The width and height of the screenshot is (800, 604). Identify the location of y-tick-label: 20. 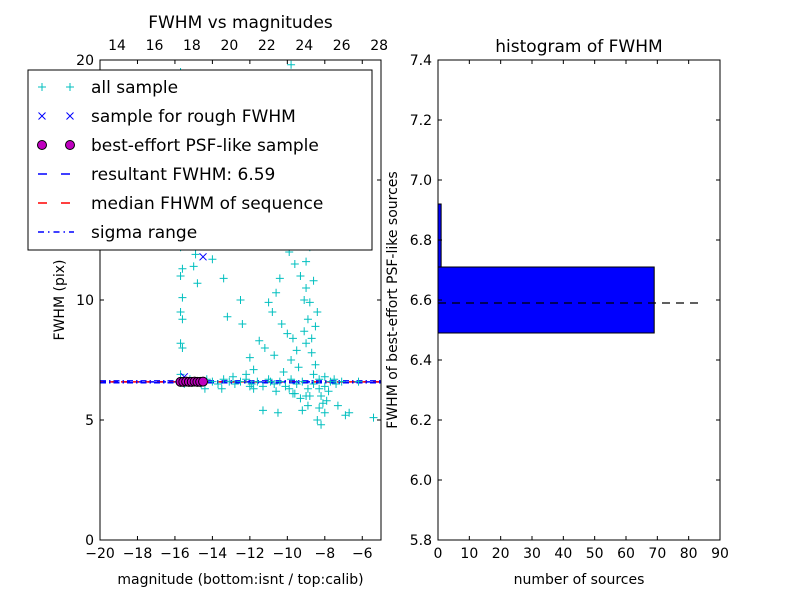
(85, 61).